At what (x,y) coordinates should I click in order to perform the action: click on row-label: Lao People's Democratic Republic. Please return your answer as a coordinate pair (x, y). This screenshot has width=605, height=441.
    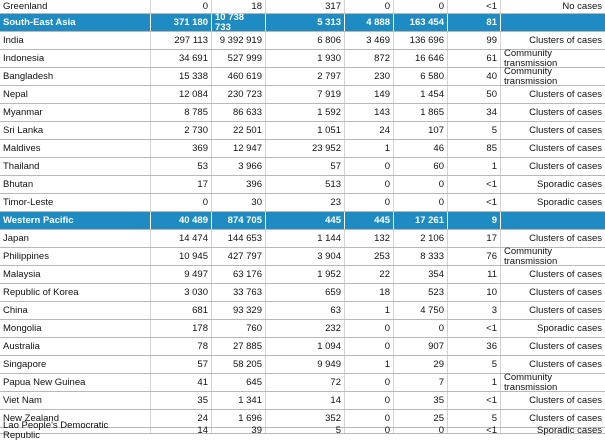
    Looking at the image, I should click on (75, 430).